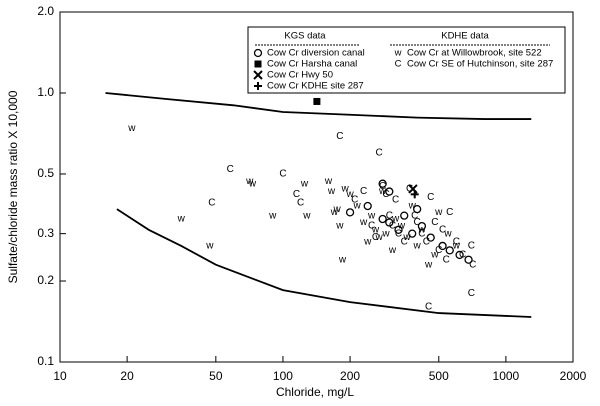  Describe the element at coordinates (283, 376) in the screenshot. I see `x-tick-label: 100` at that location.